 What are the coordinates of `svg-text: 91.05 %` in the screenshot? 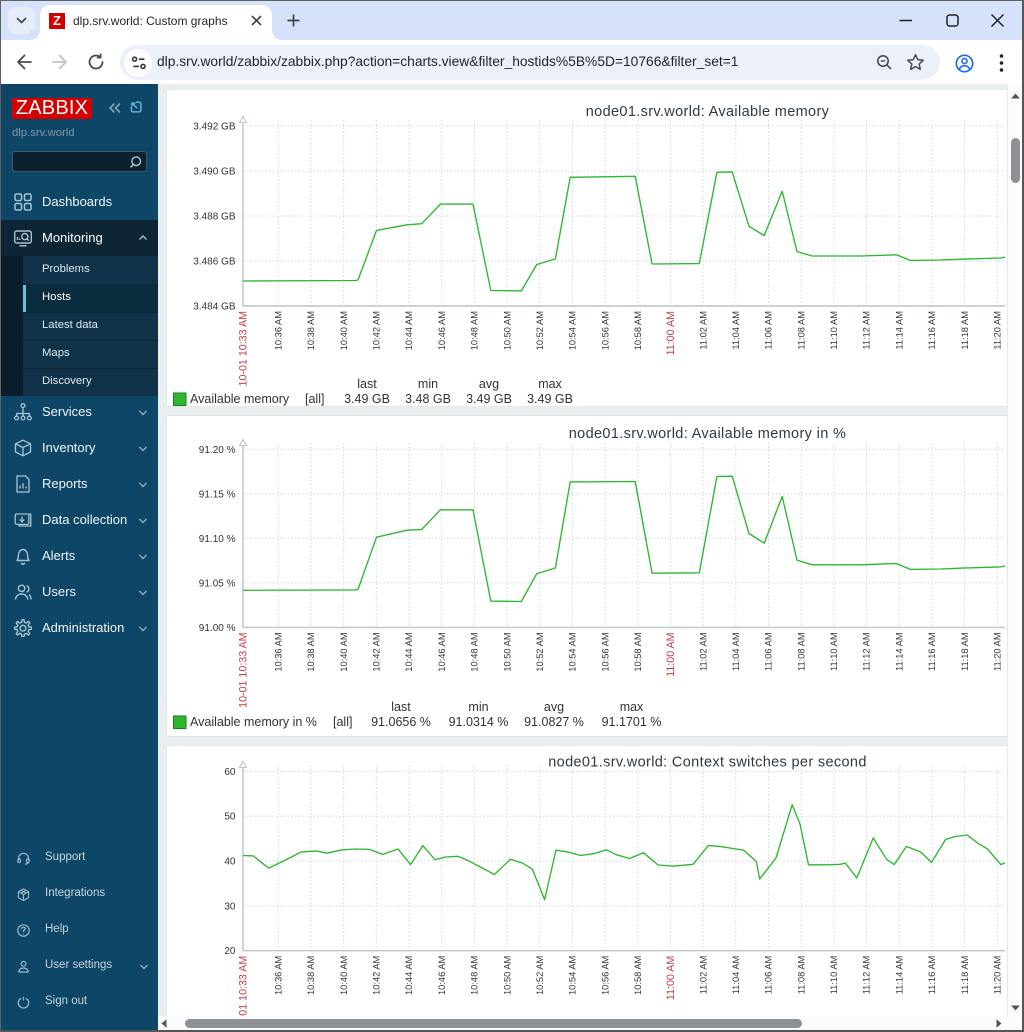 It's located at (217, 583).